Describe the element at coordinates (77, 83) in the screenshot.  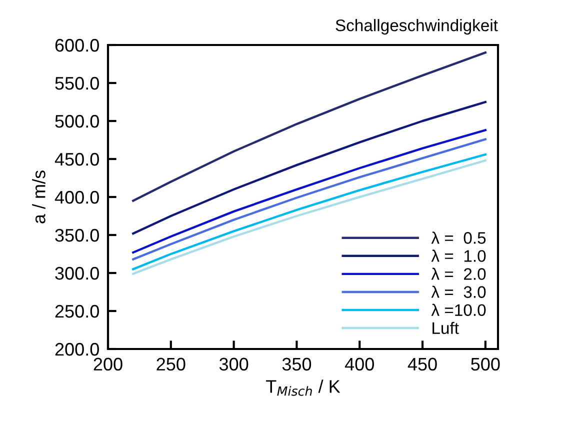
I see `y-tick-label: 550.0` at that location.